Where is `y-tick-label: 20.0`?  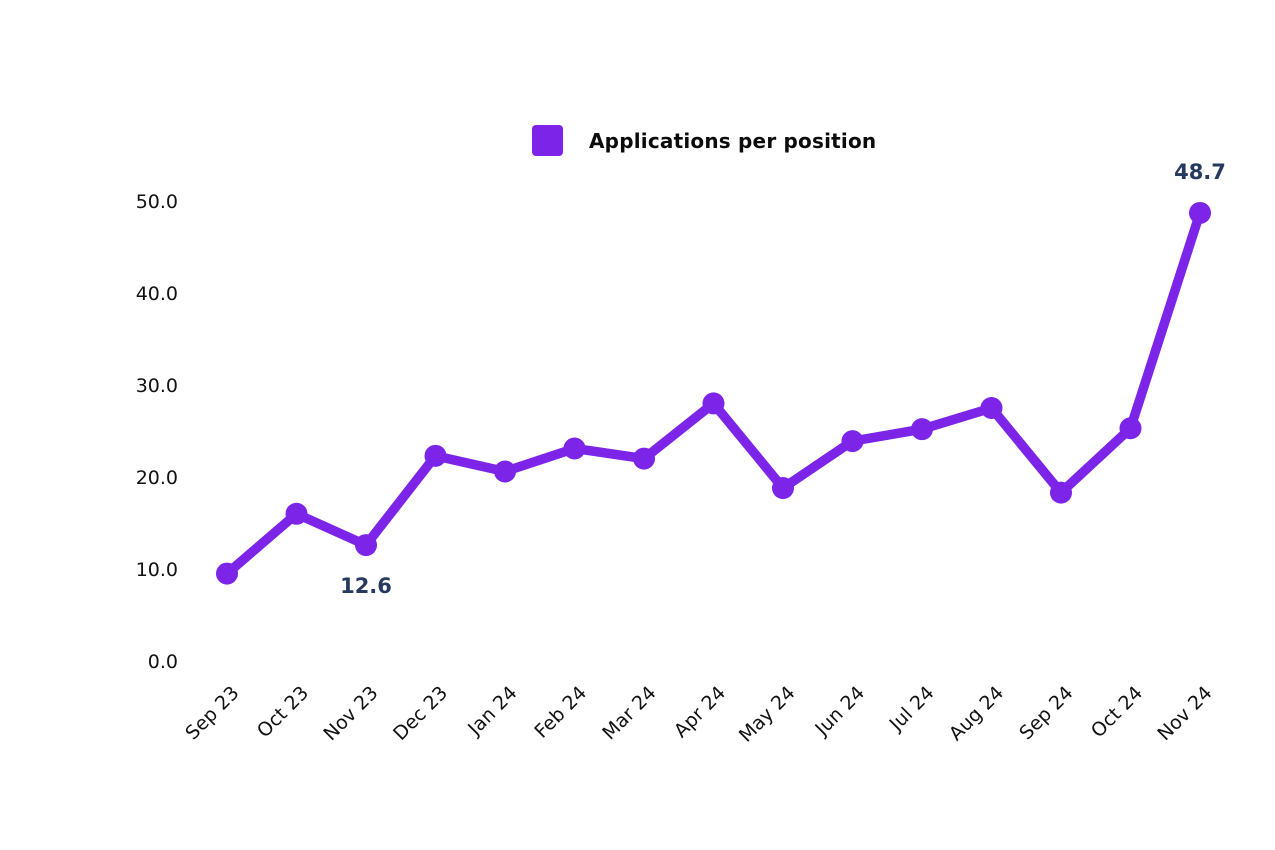 y-tick-label: 20.0 is located at coordinates (157, 478).